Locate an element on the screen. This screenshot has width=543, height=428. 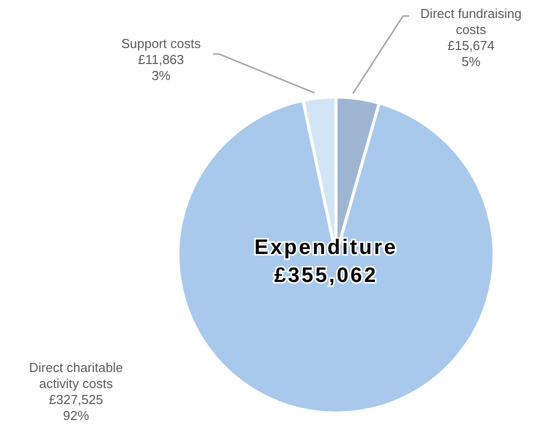
text: Expenditure is located at coordinates (326, 247).